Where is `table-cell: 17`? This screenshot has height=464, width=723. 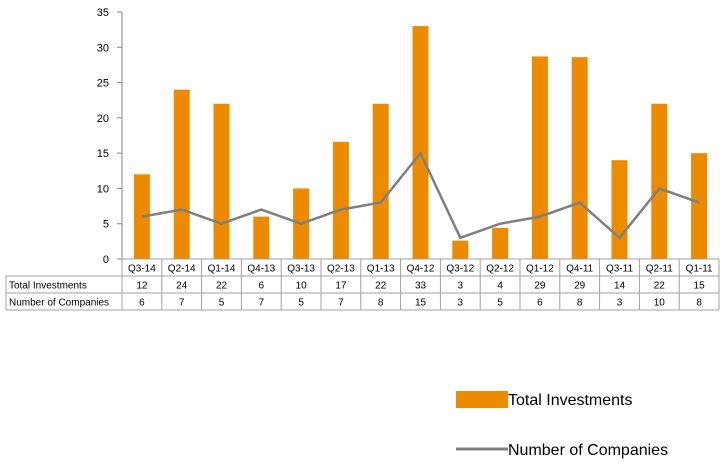
table-cell: 17 is located at coordinates (341, 286).